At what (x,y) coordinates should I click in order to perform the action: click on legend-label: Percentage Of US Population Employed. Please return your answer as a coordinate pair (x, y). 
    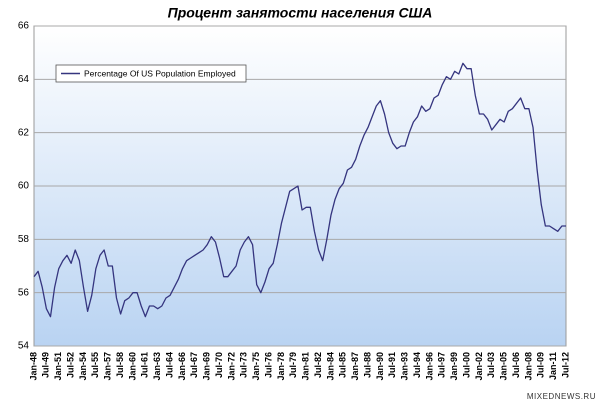
    Looking at the image, I should click on (160, 73).